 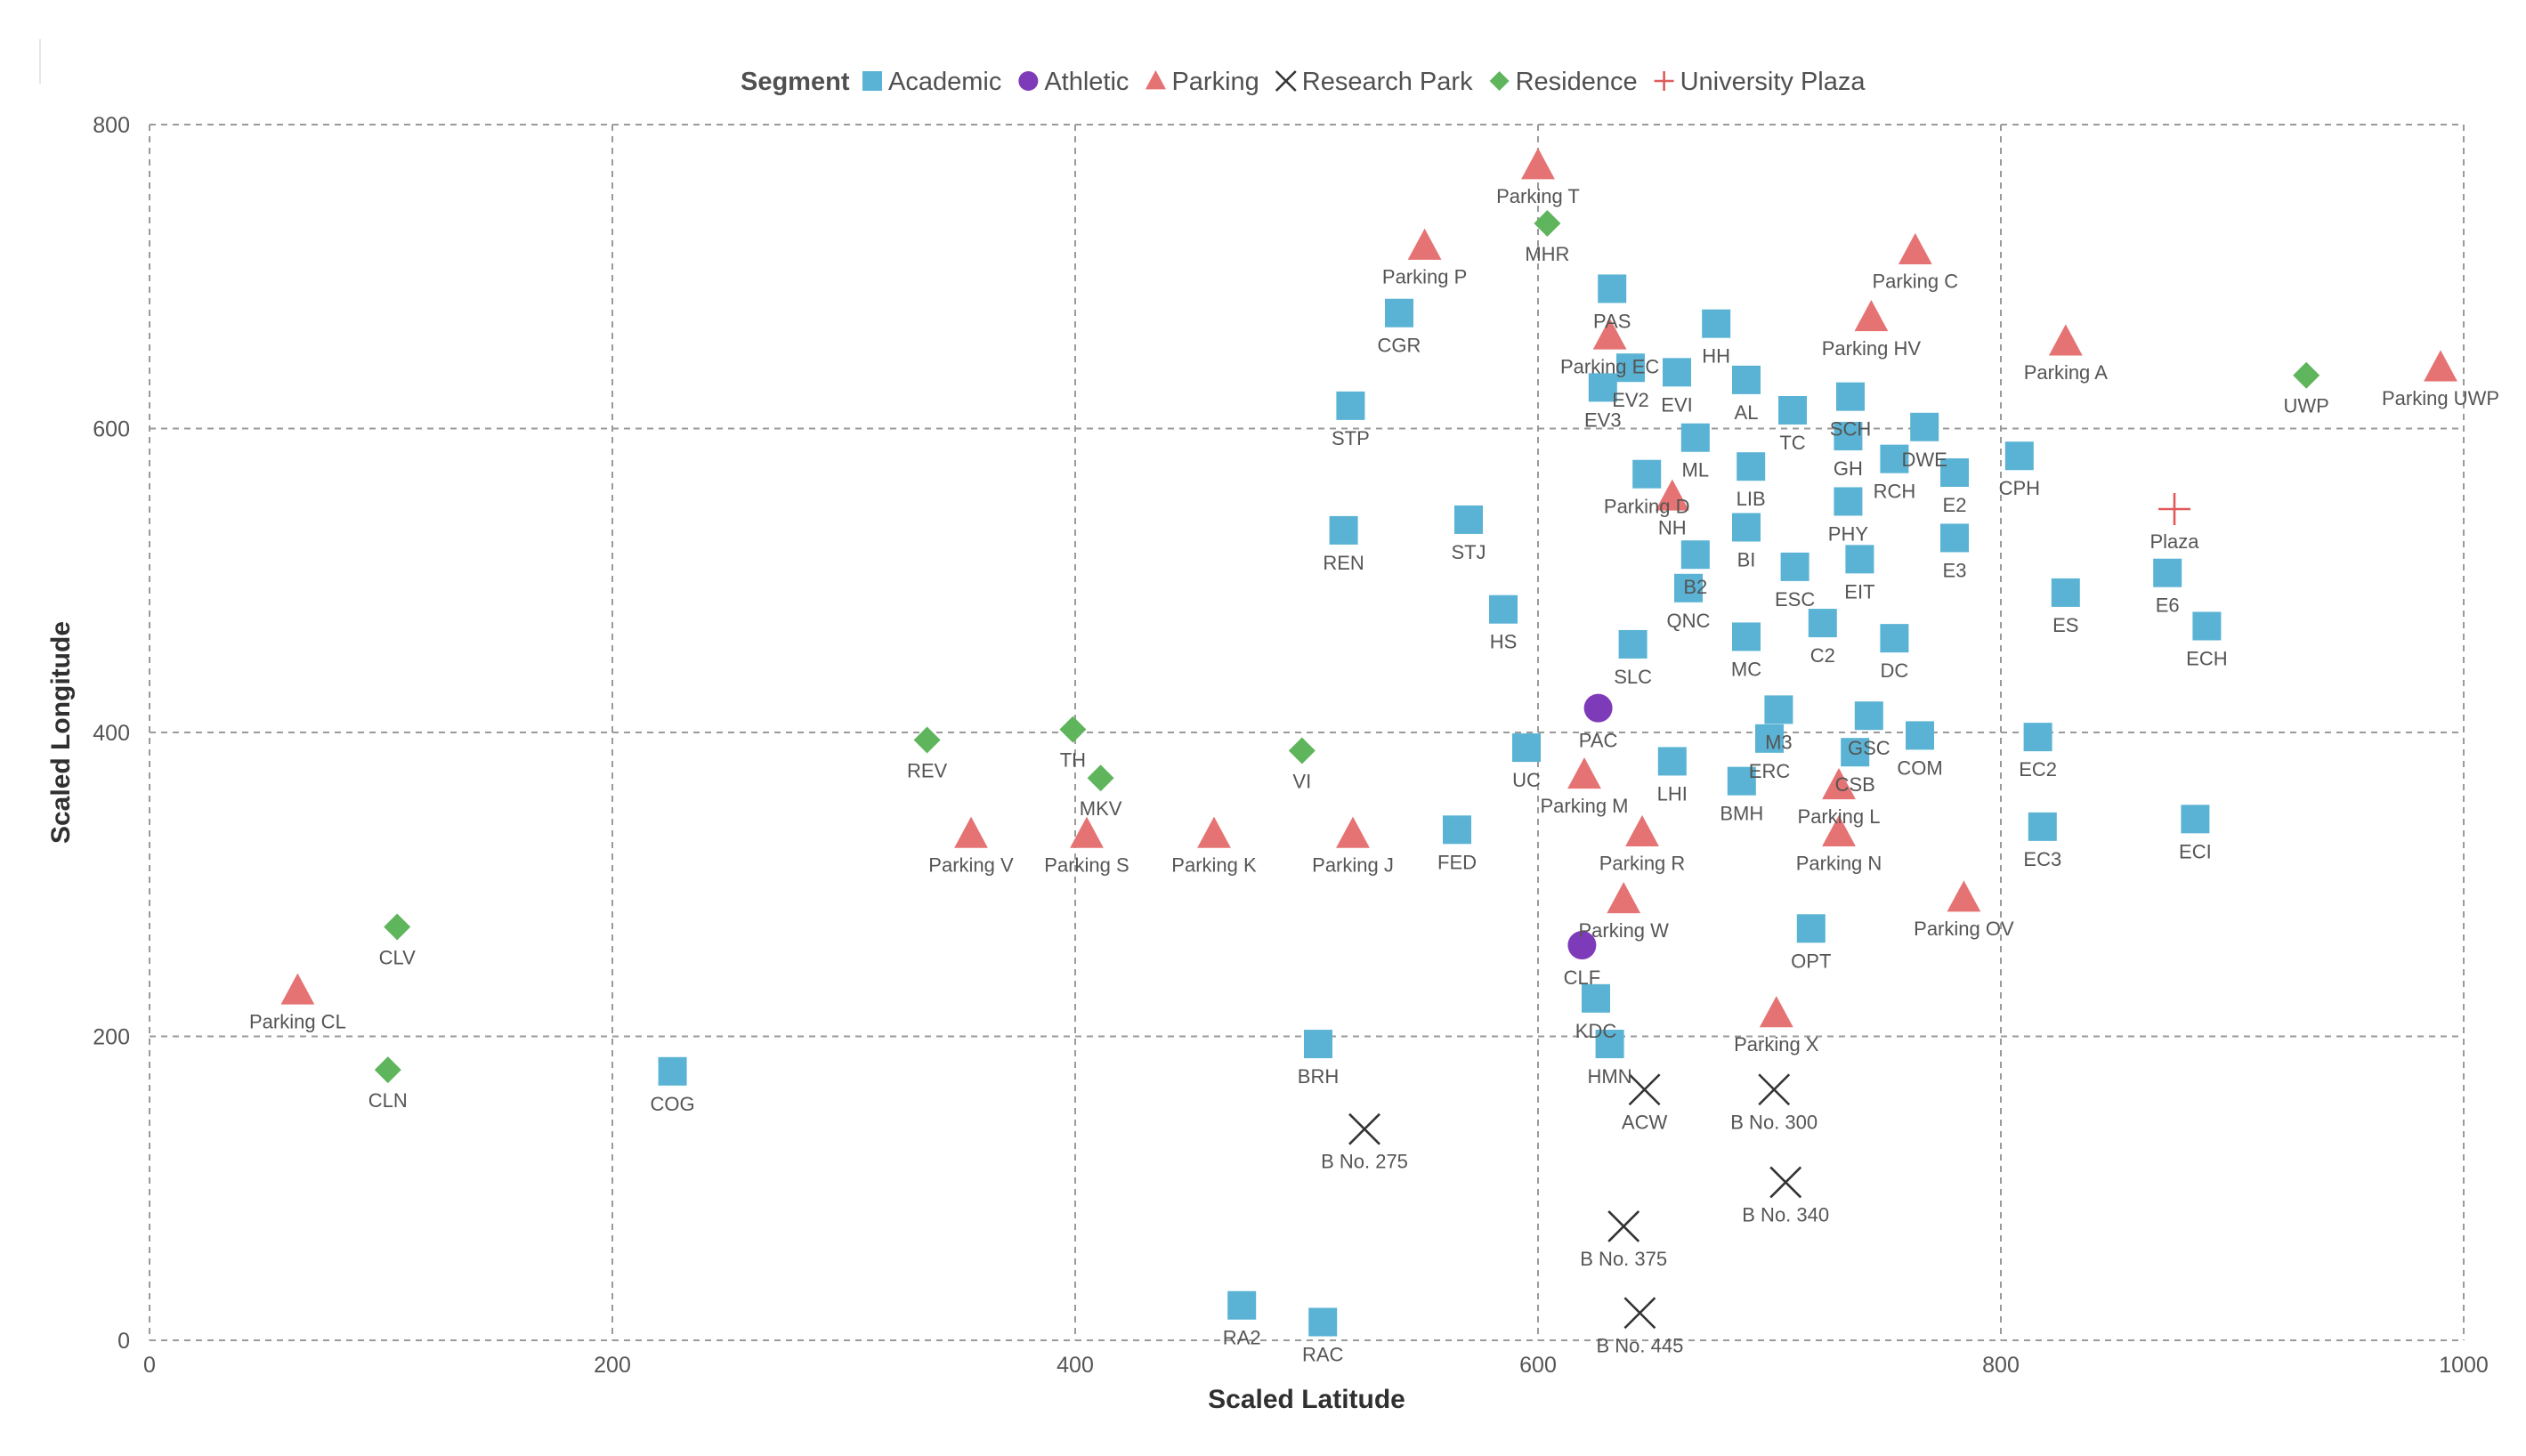 What do you see at coordinates (1353, 864) in the screenshot?
I see `point-label-parking-j: Parking J` at bounding box center [1353, 864].